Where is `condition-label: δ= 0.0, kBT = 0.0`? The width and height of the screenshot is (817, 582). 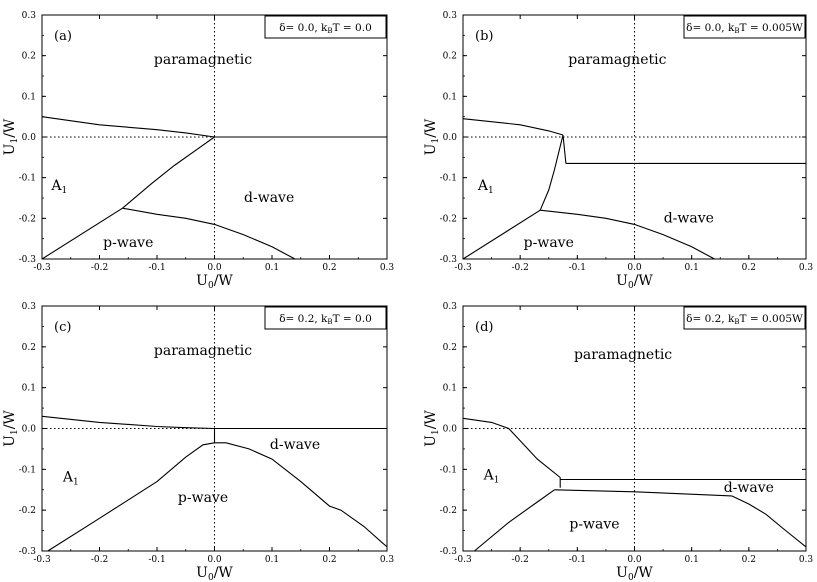 condition-label: δ= 0.0, kBT = 0.0 is located at coordinates (325, 28).